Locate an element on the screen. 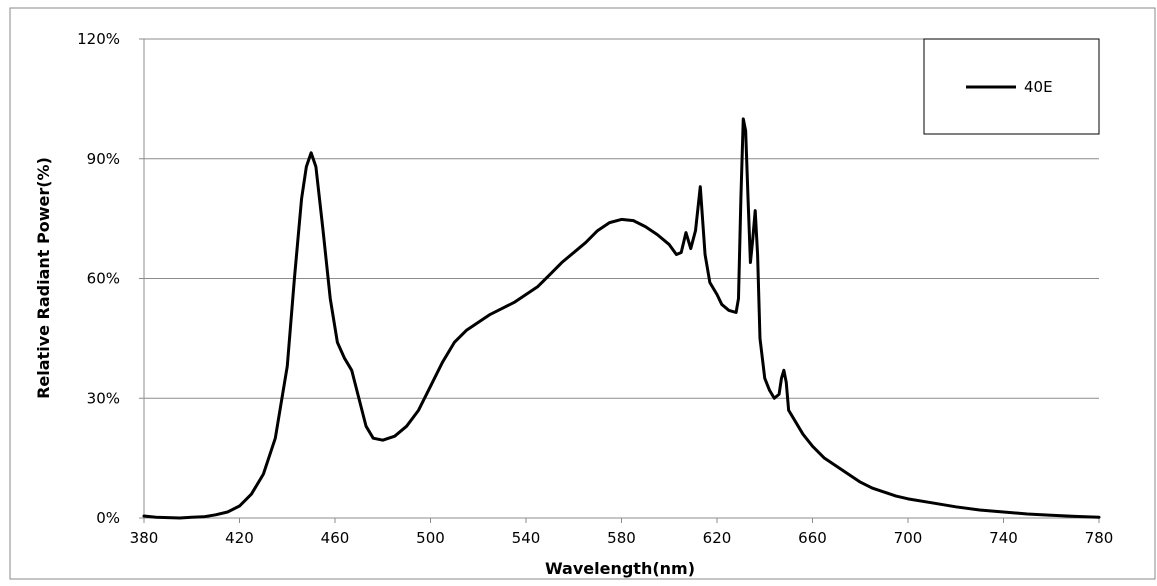 Image resolution: width=1157 pixels, height=586 pixels. x-tick-label: 420 is located at coordinates (239, 538).